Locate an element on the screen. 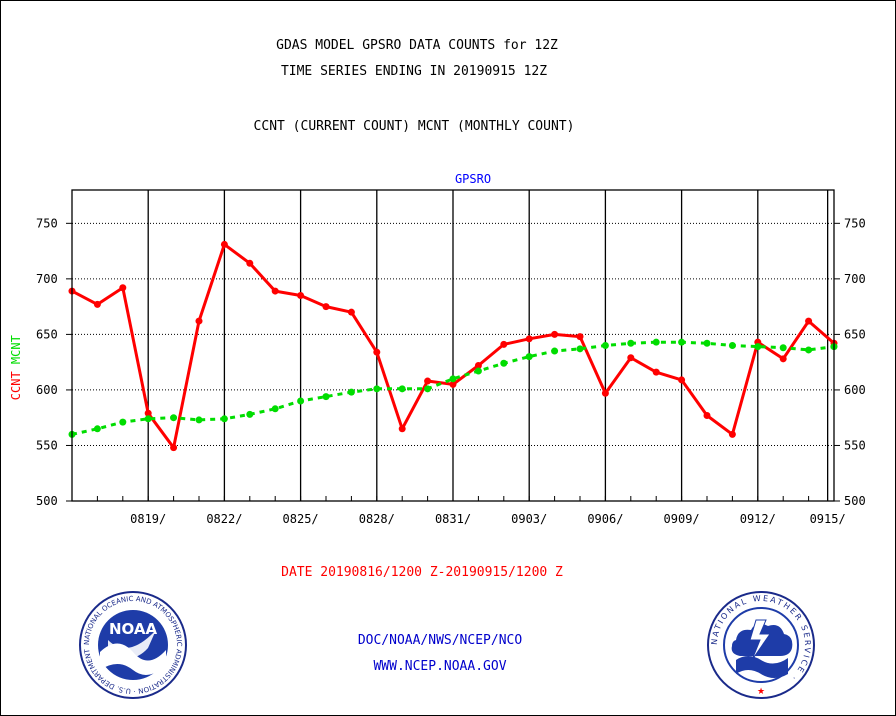 The width and height of the screenshot is (896, 716). ytick-label-left: 650 is located at coordinates (47, 334).